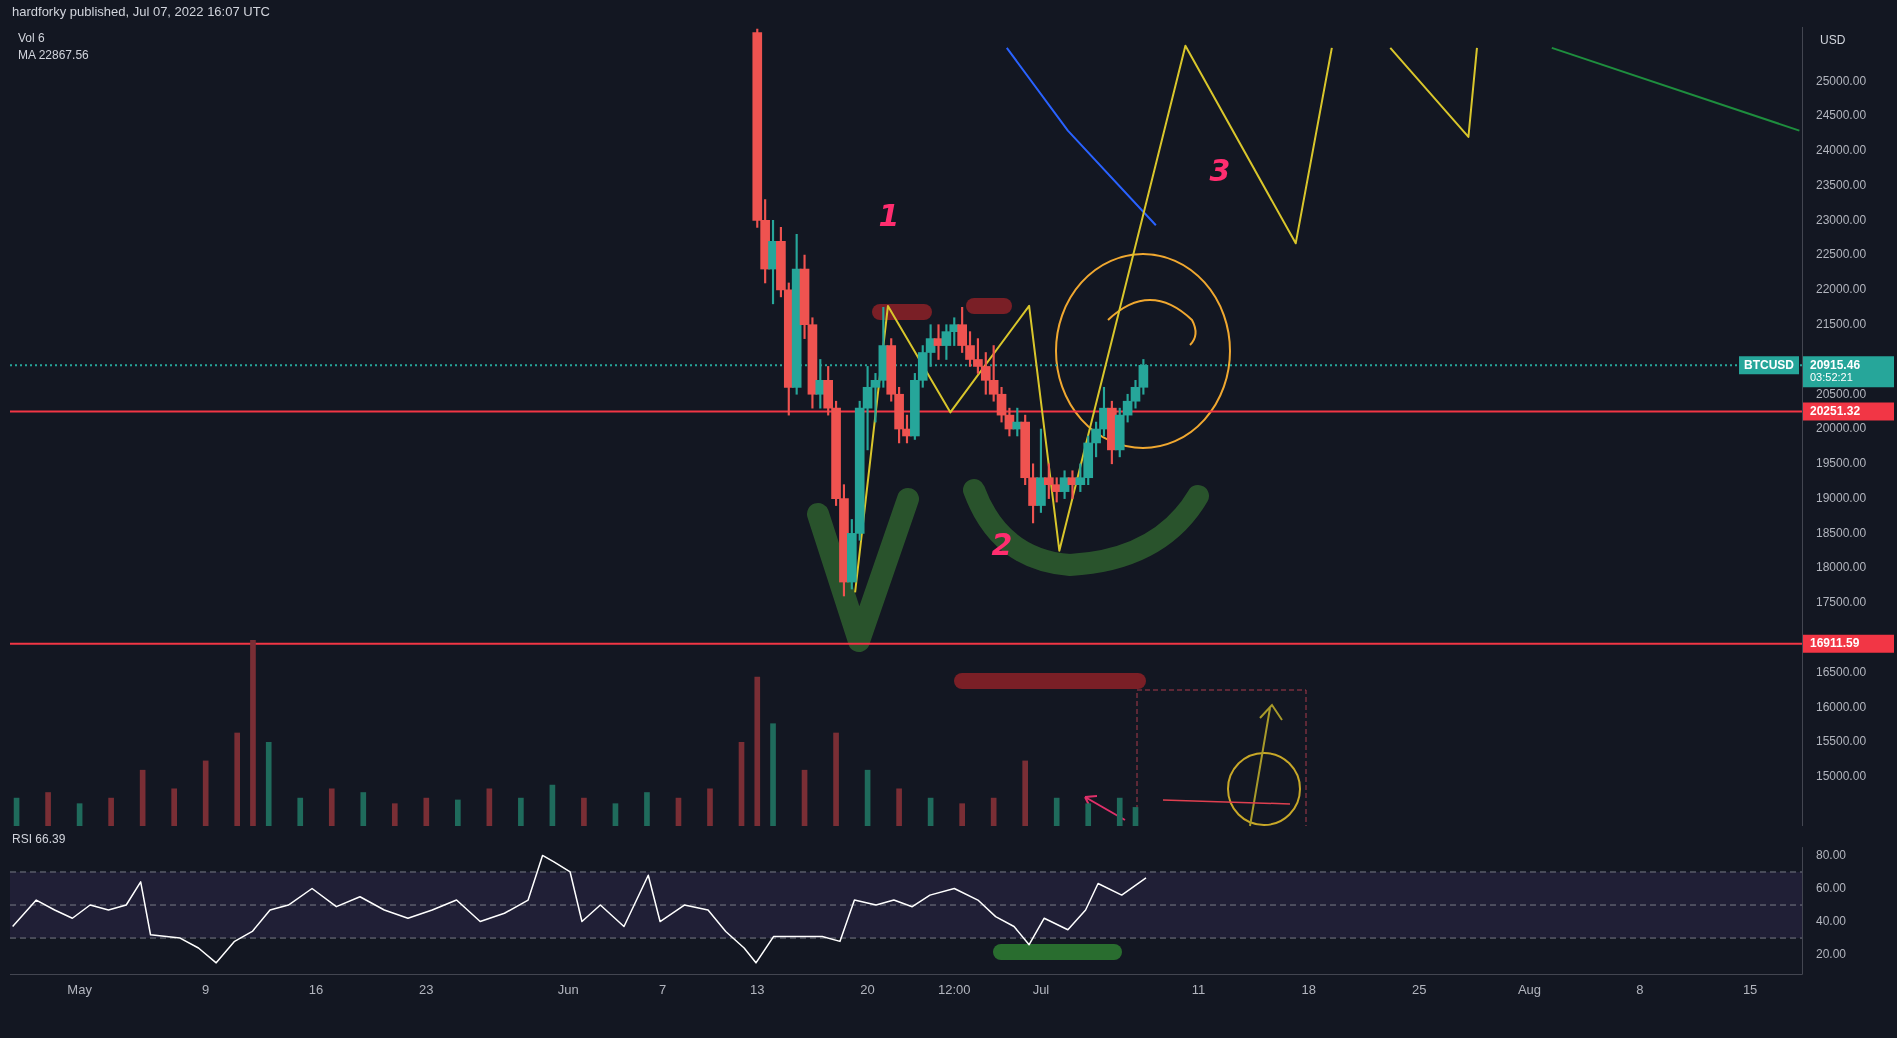  Describe the element at coordinates (1769, 364) in the screenshot. I see `annotation: BTCUSD` at that location.